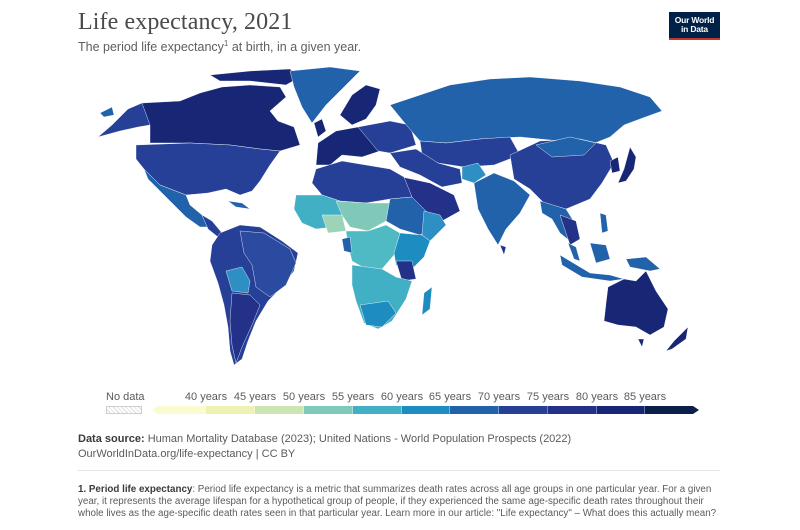  What do you see at coordinates (363, 216) in the screenshot?
I see `region-sahel` at bounding box center [363, 216].